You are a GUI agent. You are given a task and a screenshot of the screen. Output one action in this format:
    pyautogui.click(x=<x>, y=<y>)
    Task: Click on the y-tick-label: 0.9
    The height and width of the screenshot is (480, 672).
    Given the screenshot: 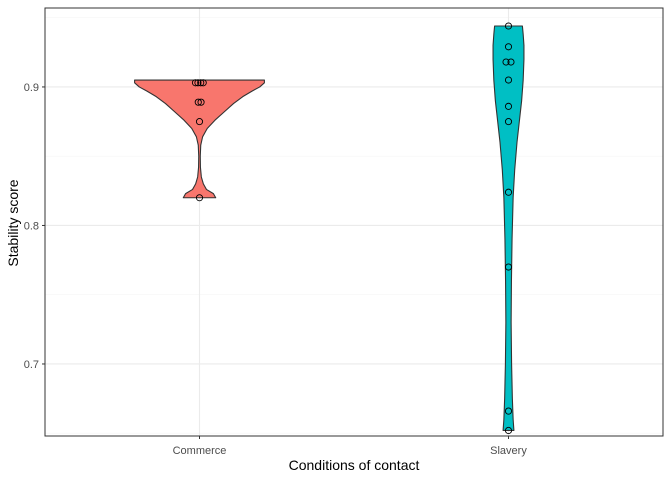 What is the action you would take?
    pyautogui.click(x=31, y=88)
    